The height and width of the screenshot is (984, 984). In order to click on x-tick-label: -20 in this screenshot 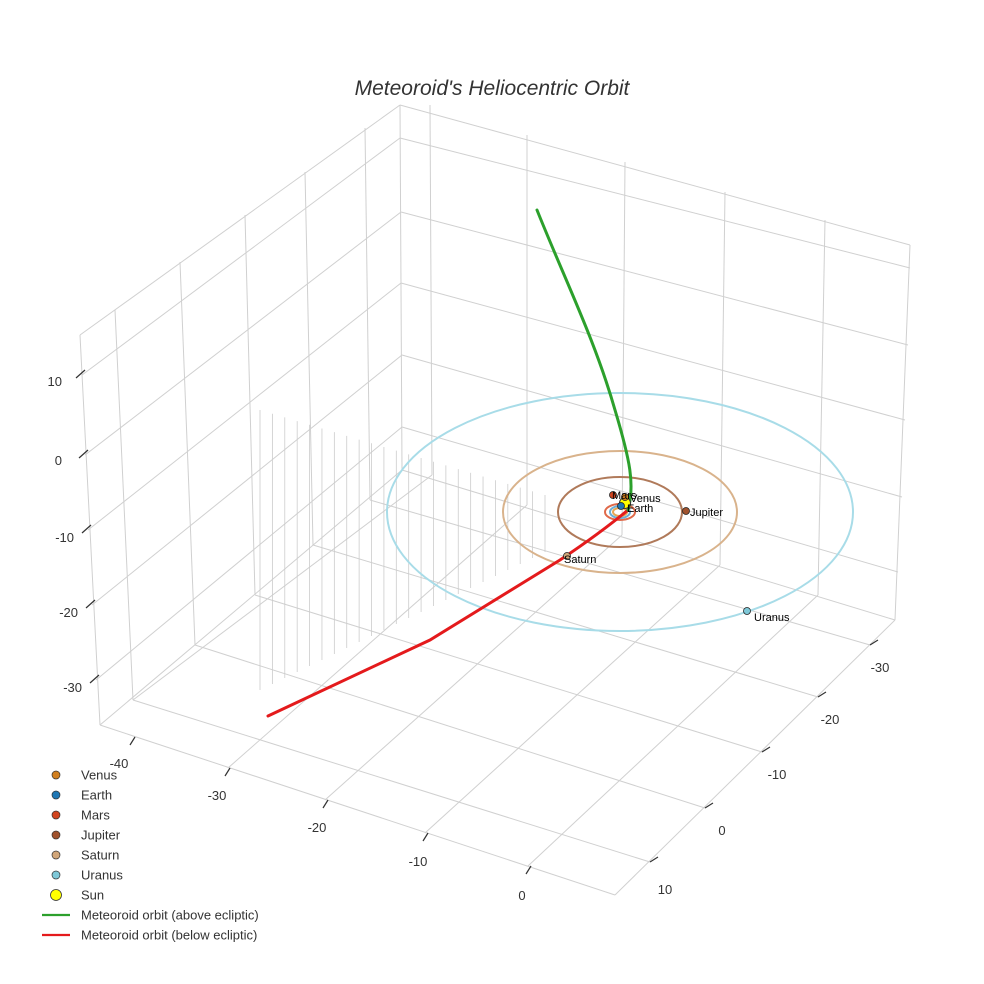, I will do `click(317, 827)`.